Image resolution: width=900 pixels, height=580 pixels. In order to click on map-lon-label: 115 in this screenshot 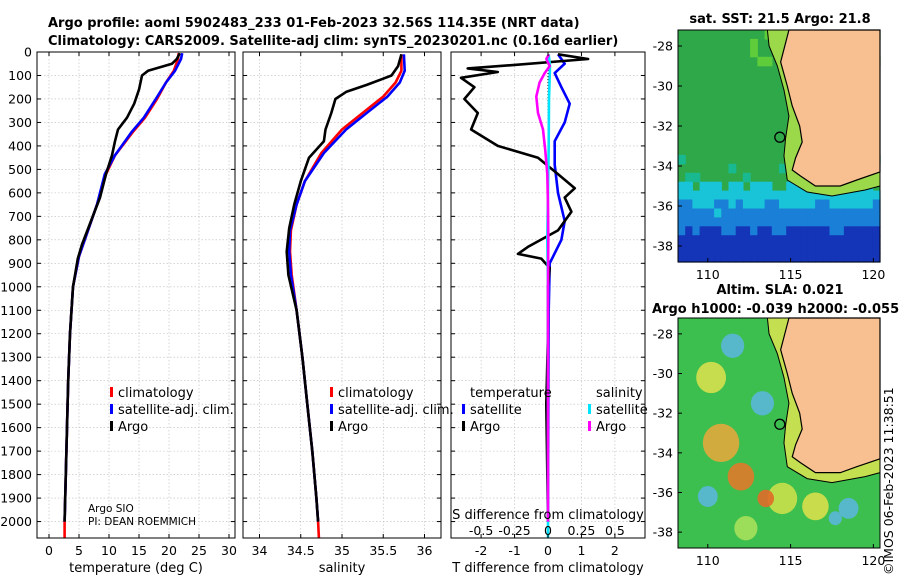, I will do `click(791, 274)`.